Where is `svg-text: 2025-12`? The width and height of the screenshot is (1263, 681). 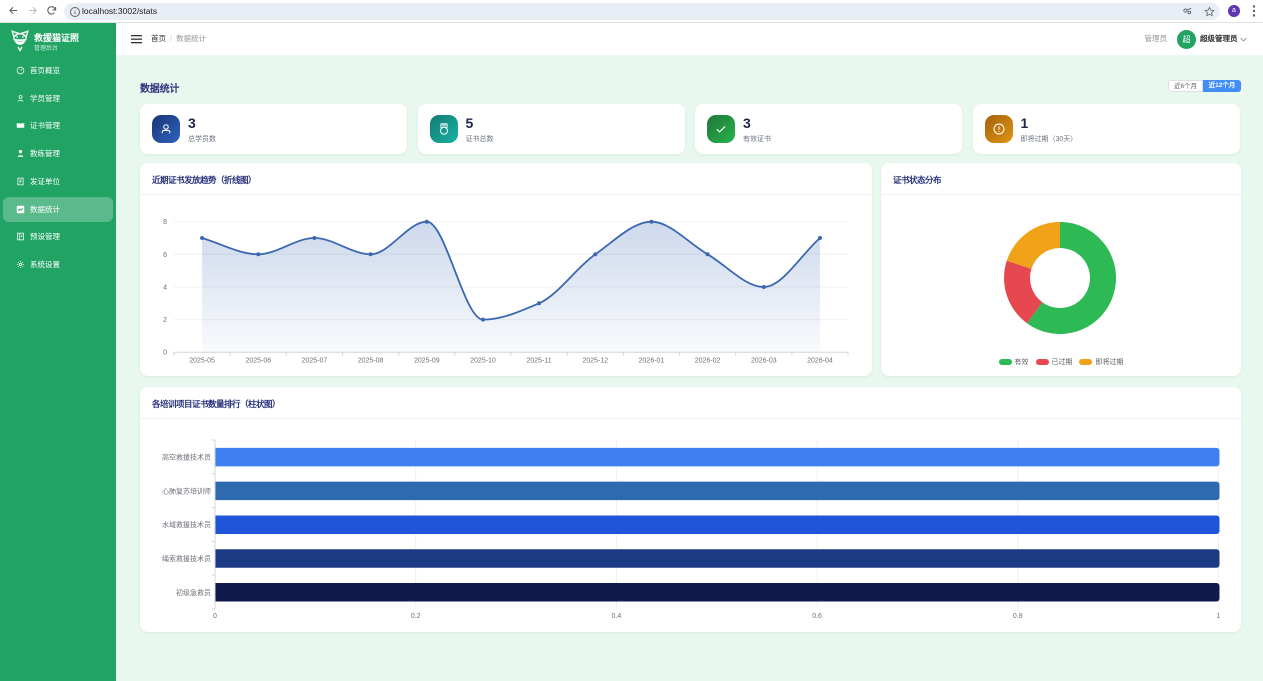
svg-text: 2025-12 is located at coordinates (595, 361).